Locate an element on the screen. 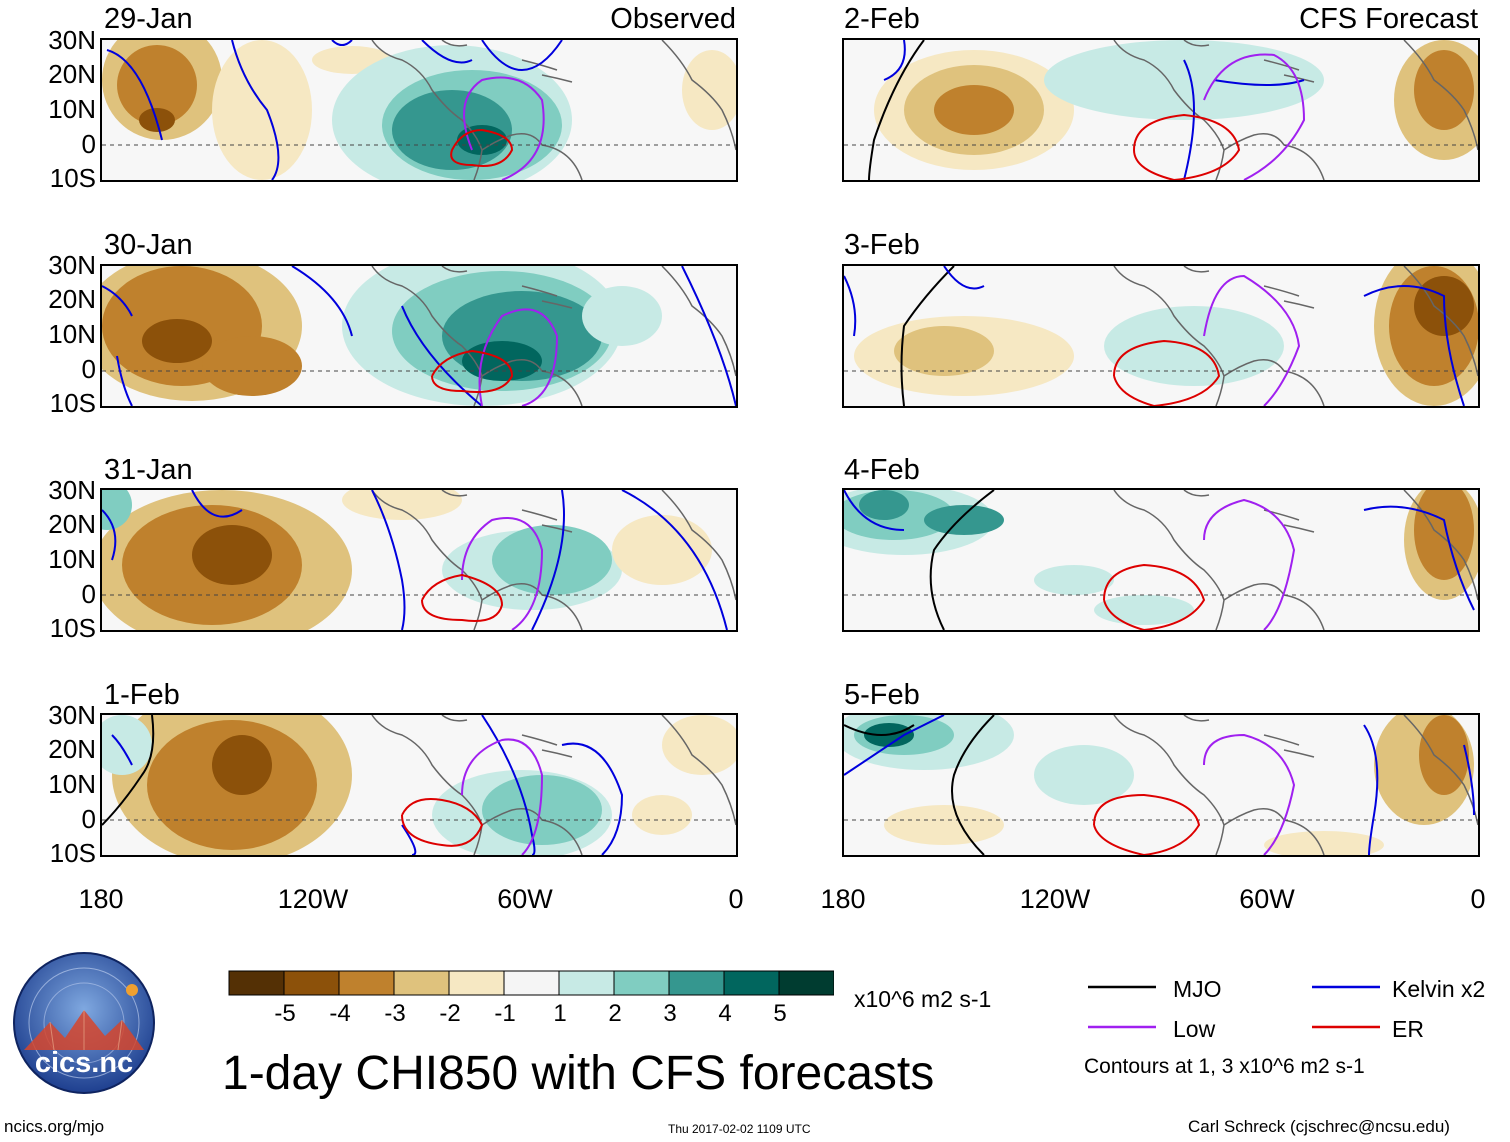  colorbar-tick: -4 is located at coordinates (340, 1013).